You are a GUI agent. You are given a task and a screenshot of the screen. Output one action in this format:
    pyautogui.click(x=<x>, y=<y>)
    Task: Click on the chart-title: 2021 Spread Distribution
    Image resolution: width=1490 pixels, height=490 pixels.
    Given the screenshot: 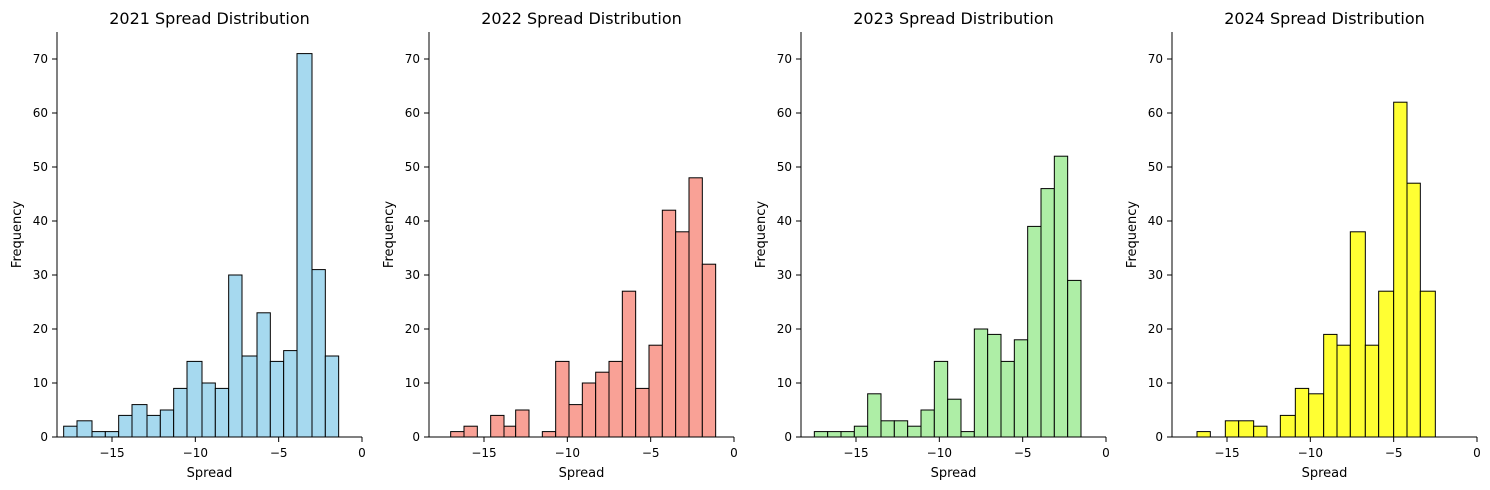 What is the action you would take?
    pyautogui.click(x=209, y=18)
    